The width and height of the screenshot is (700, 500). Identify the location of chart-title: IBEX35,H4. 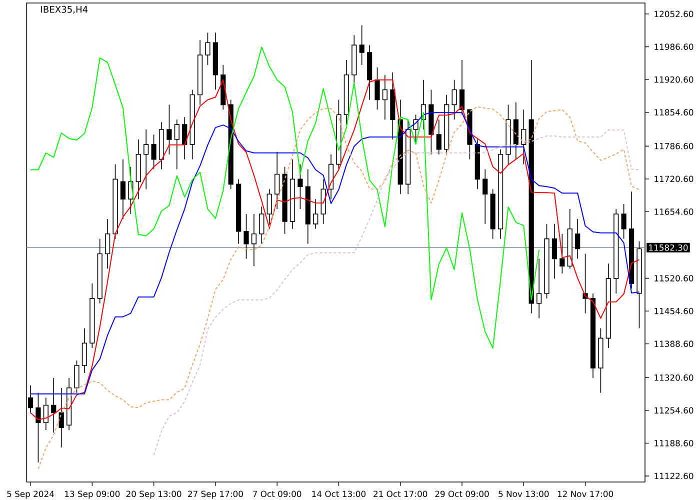
(64, 10).